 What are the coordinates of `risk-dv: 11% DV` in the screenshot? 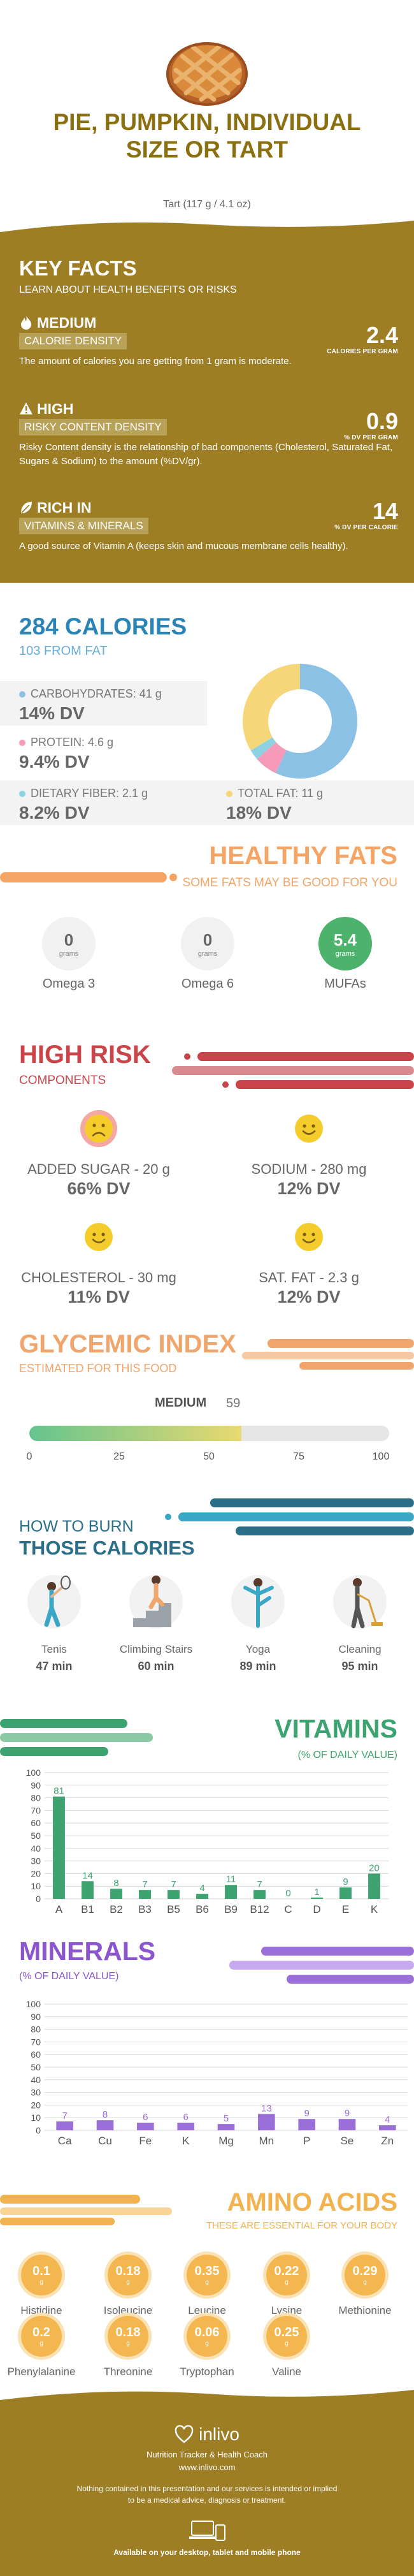 It's located at (99, 1296).